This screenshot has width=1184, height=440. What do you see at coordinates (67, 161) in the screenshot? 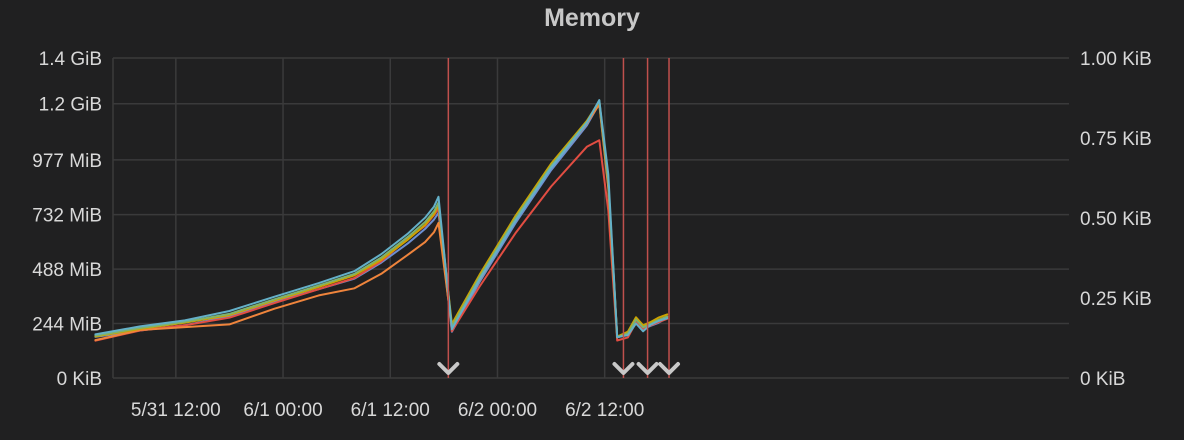
I see `y-left-tick-label: 977 MiB` at bounding box center [67, 161].